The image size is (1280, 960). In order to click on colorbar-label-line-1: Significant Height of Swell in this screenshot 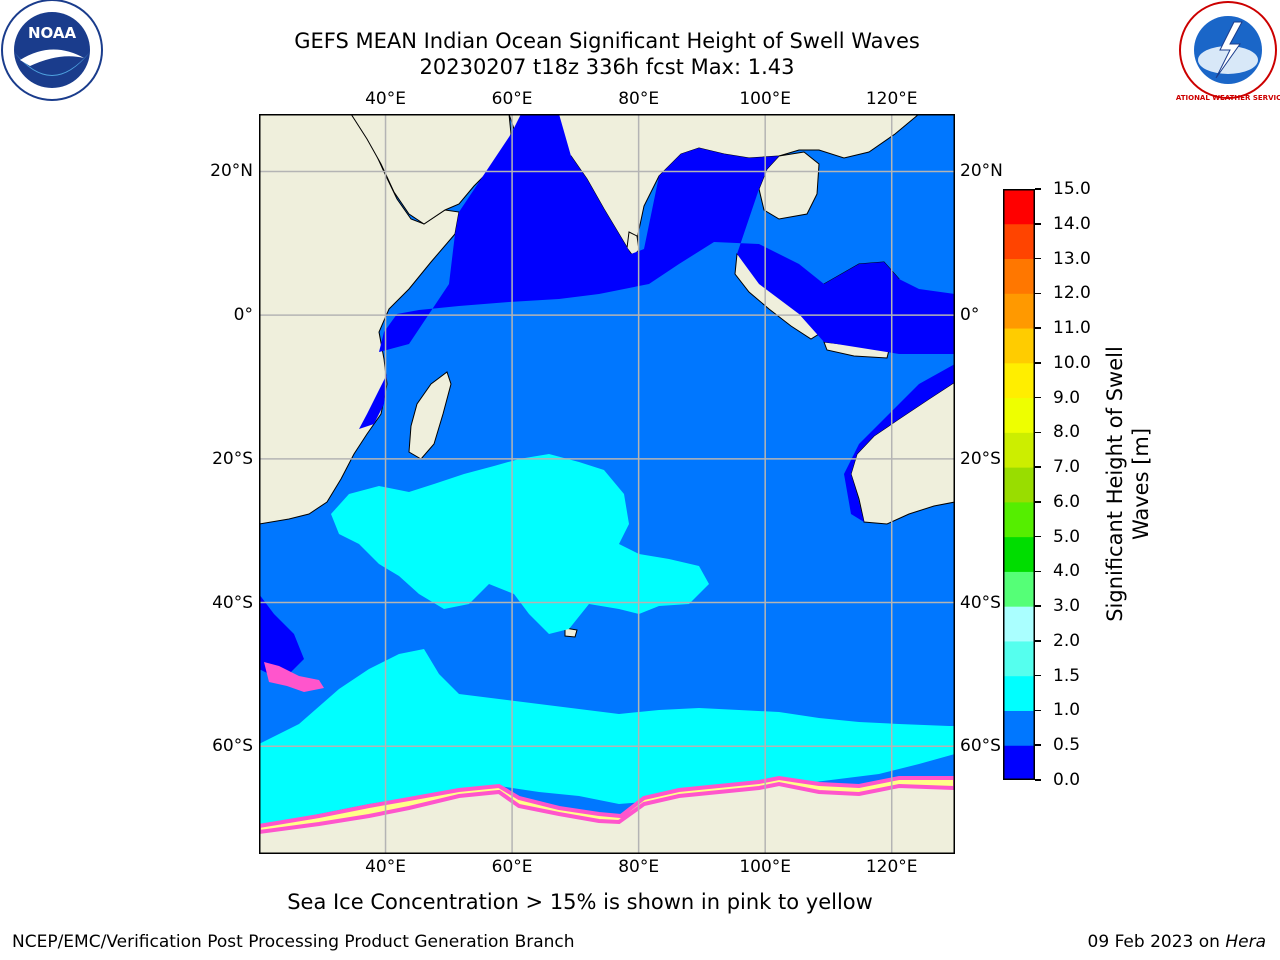, I will do `click(1115, 484)`.